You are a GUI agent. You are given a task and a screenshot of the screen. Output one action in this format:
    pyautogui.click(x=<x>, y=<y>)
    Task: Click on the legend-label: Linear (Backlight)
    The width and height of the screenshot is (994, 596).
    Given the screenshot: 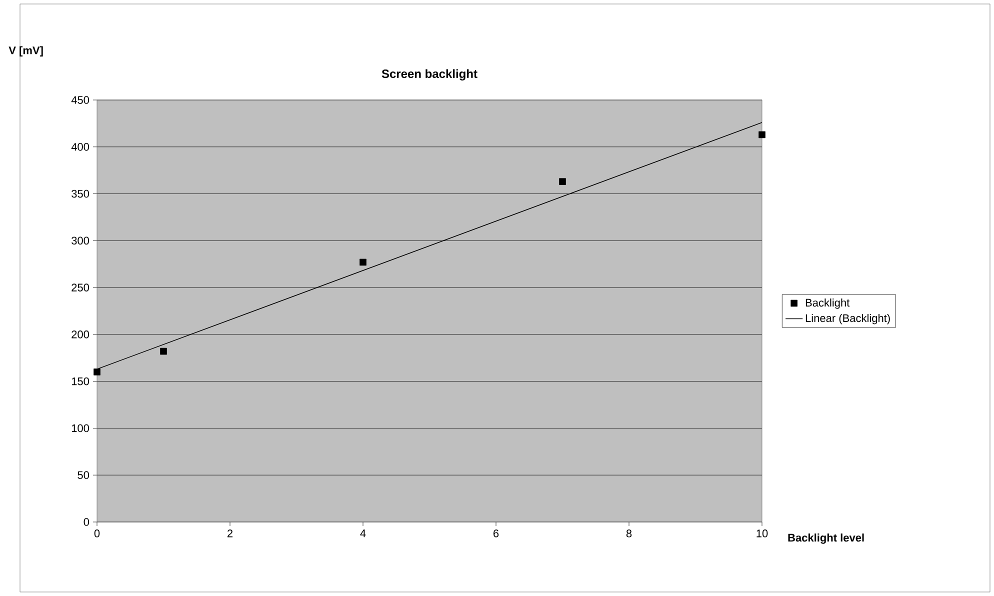 What is the action you would take?
    pyautogui.click(x=848, y=319)
    